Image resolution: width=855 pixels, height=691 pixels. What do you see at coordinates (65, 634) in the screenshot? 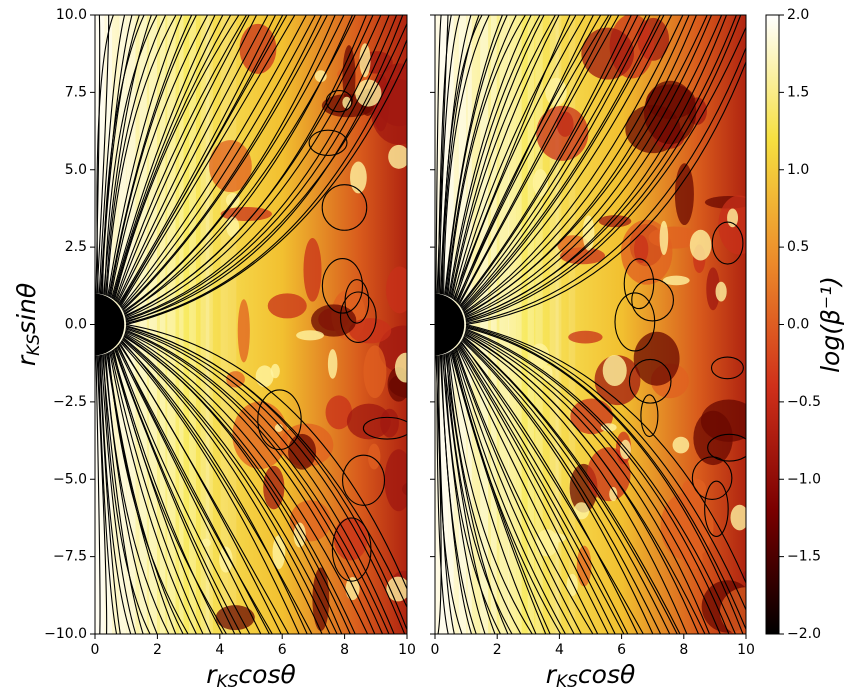
I see `y-tick-label: −10.0` at bounding box center [65, 634].